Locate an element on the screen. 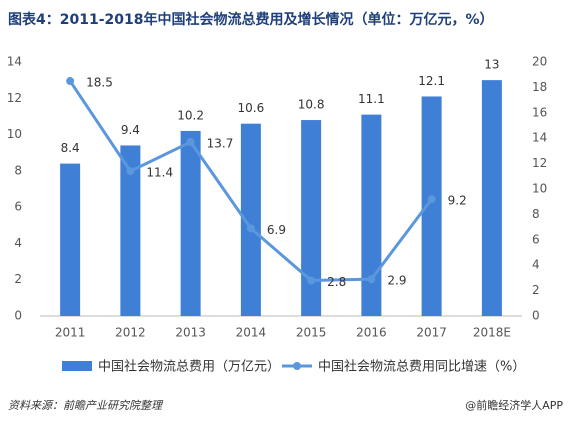 Image resolution: width=571 pixels, height=426 pixels. y-tick-label: 0 is located at coordinates (18, 316).